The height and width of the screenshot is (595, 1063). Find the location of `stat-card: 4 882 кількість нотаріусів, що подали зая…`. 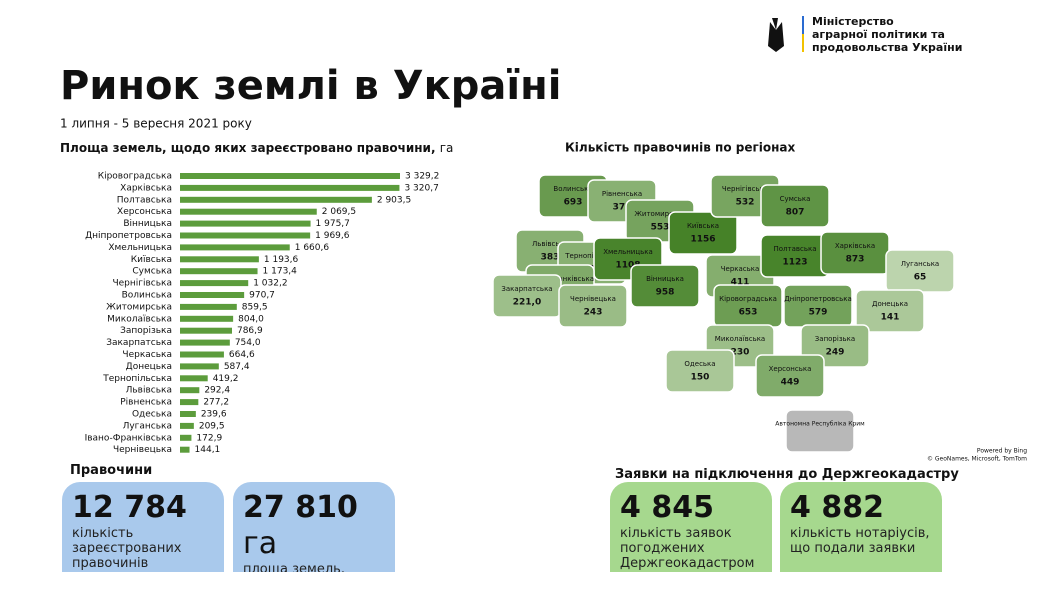

stat-card: 4 882 кількість нотаріусів, що подали зая… is located at coordinates (861, 527).